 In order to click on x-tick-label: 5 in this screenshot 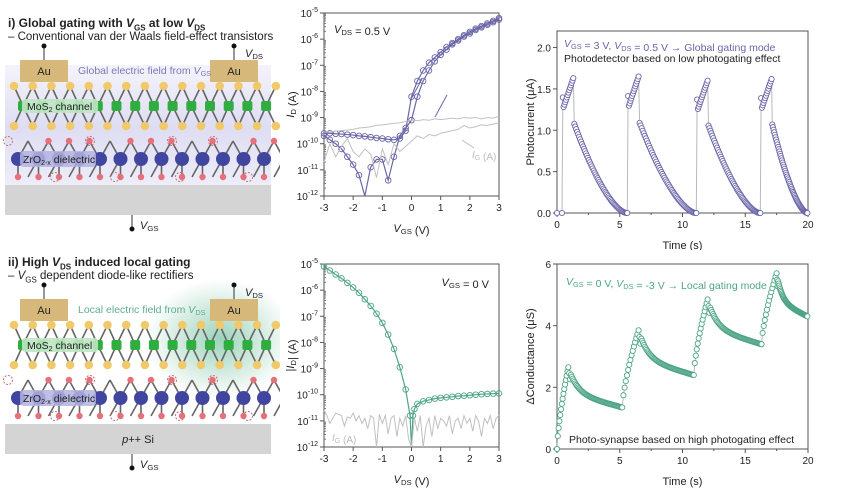, I will do `click(620, 225)`.